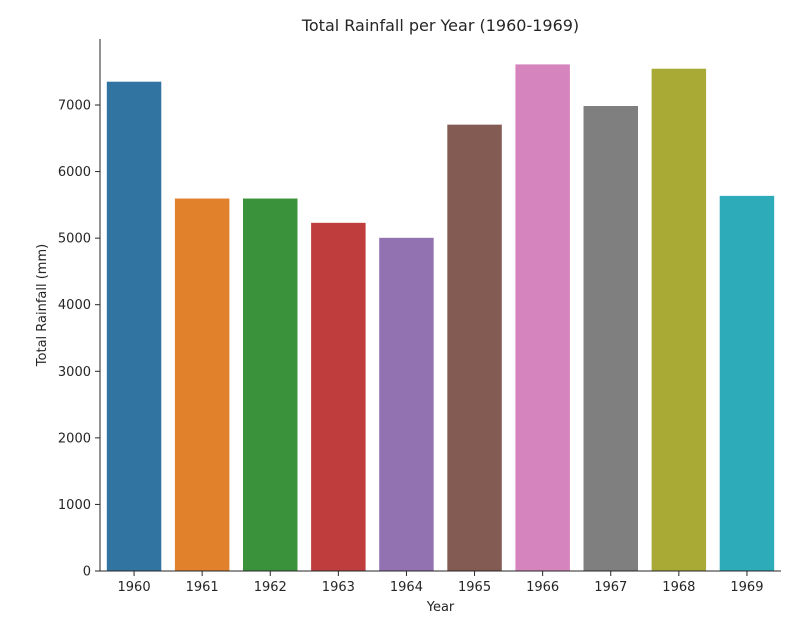 This screenshot has height=632, width=793. What do you see at coordinates (202, 384) in the screenshot?
I see `bar-1961` at bounding box center [202, 384].